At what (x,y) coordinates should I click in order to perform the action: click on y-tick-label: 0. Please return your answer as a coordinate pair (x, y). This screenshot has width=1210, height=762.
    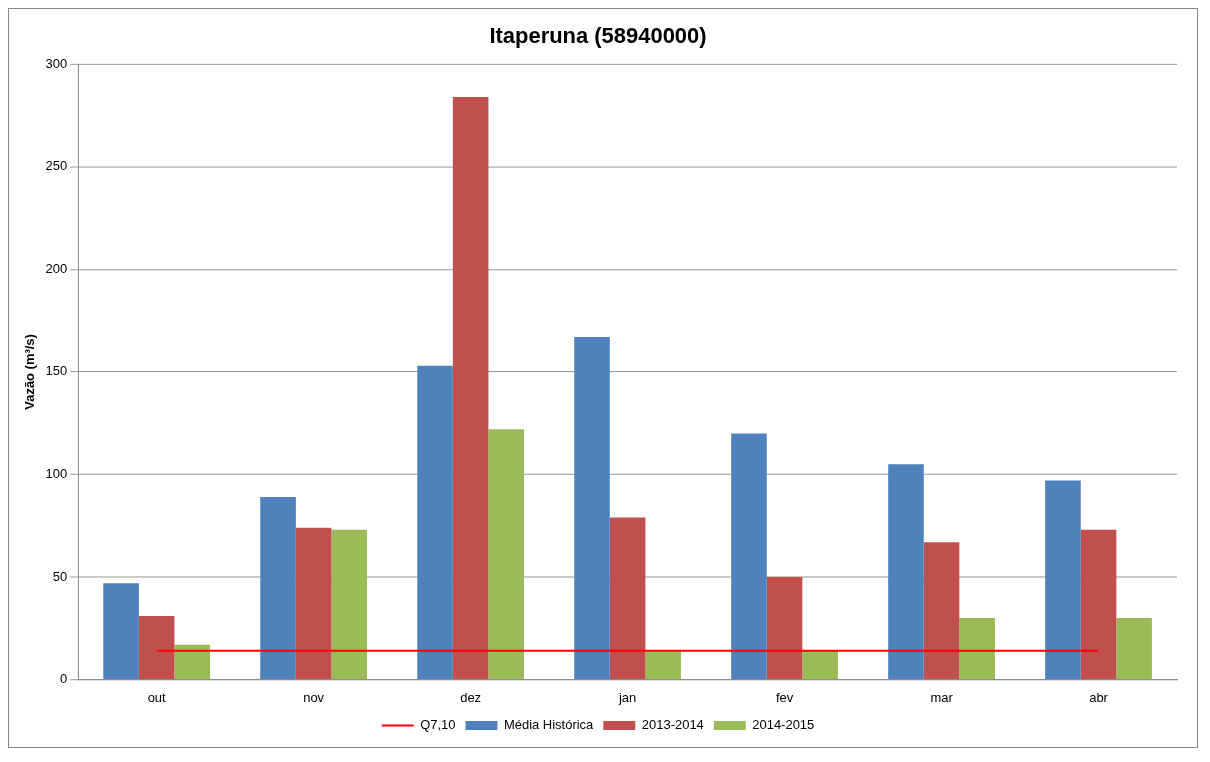
    Looking at the image, I should click on (63, 679).